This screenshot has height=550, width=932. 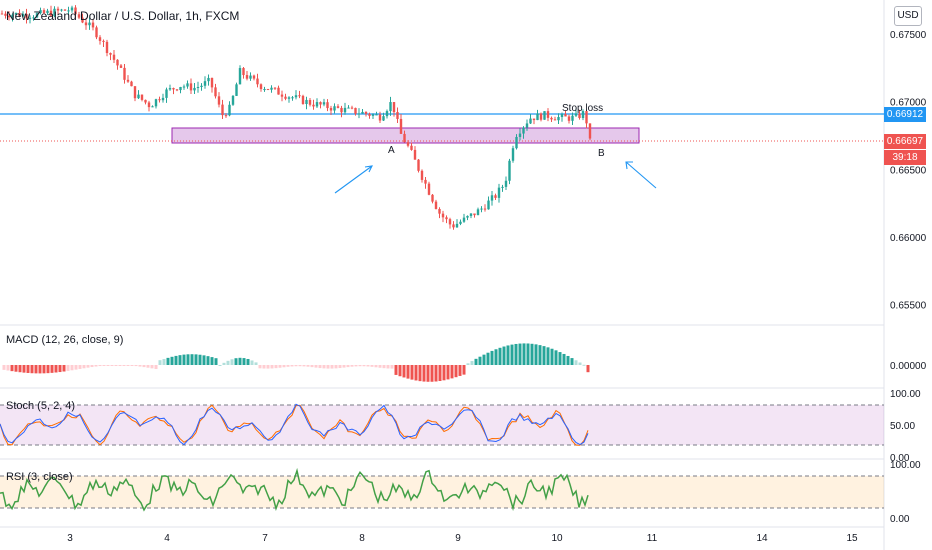 I want to click on rsi-pane-label: RSI (3, close), so click(x=39, y=477).